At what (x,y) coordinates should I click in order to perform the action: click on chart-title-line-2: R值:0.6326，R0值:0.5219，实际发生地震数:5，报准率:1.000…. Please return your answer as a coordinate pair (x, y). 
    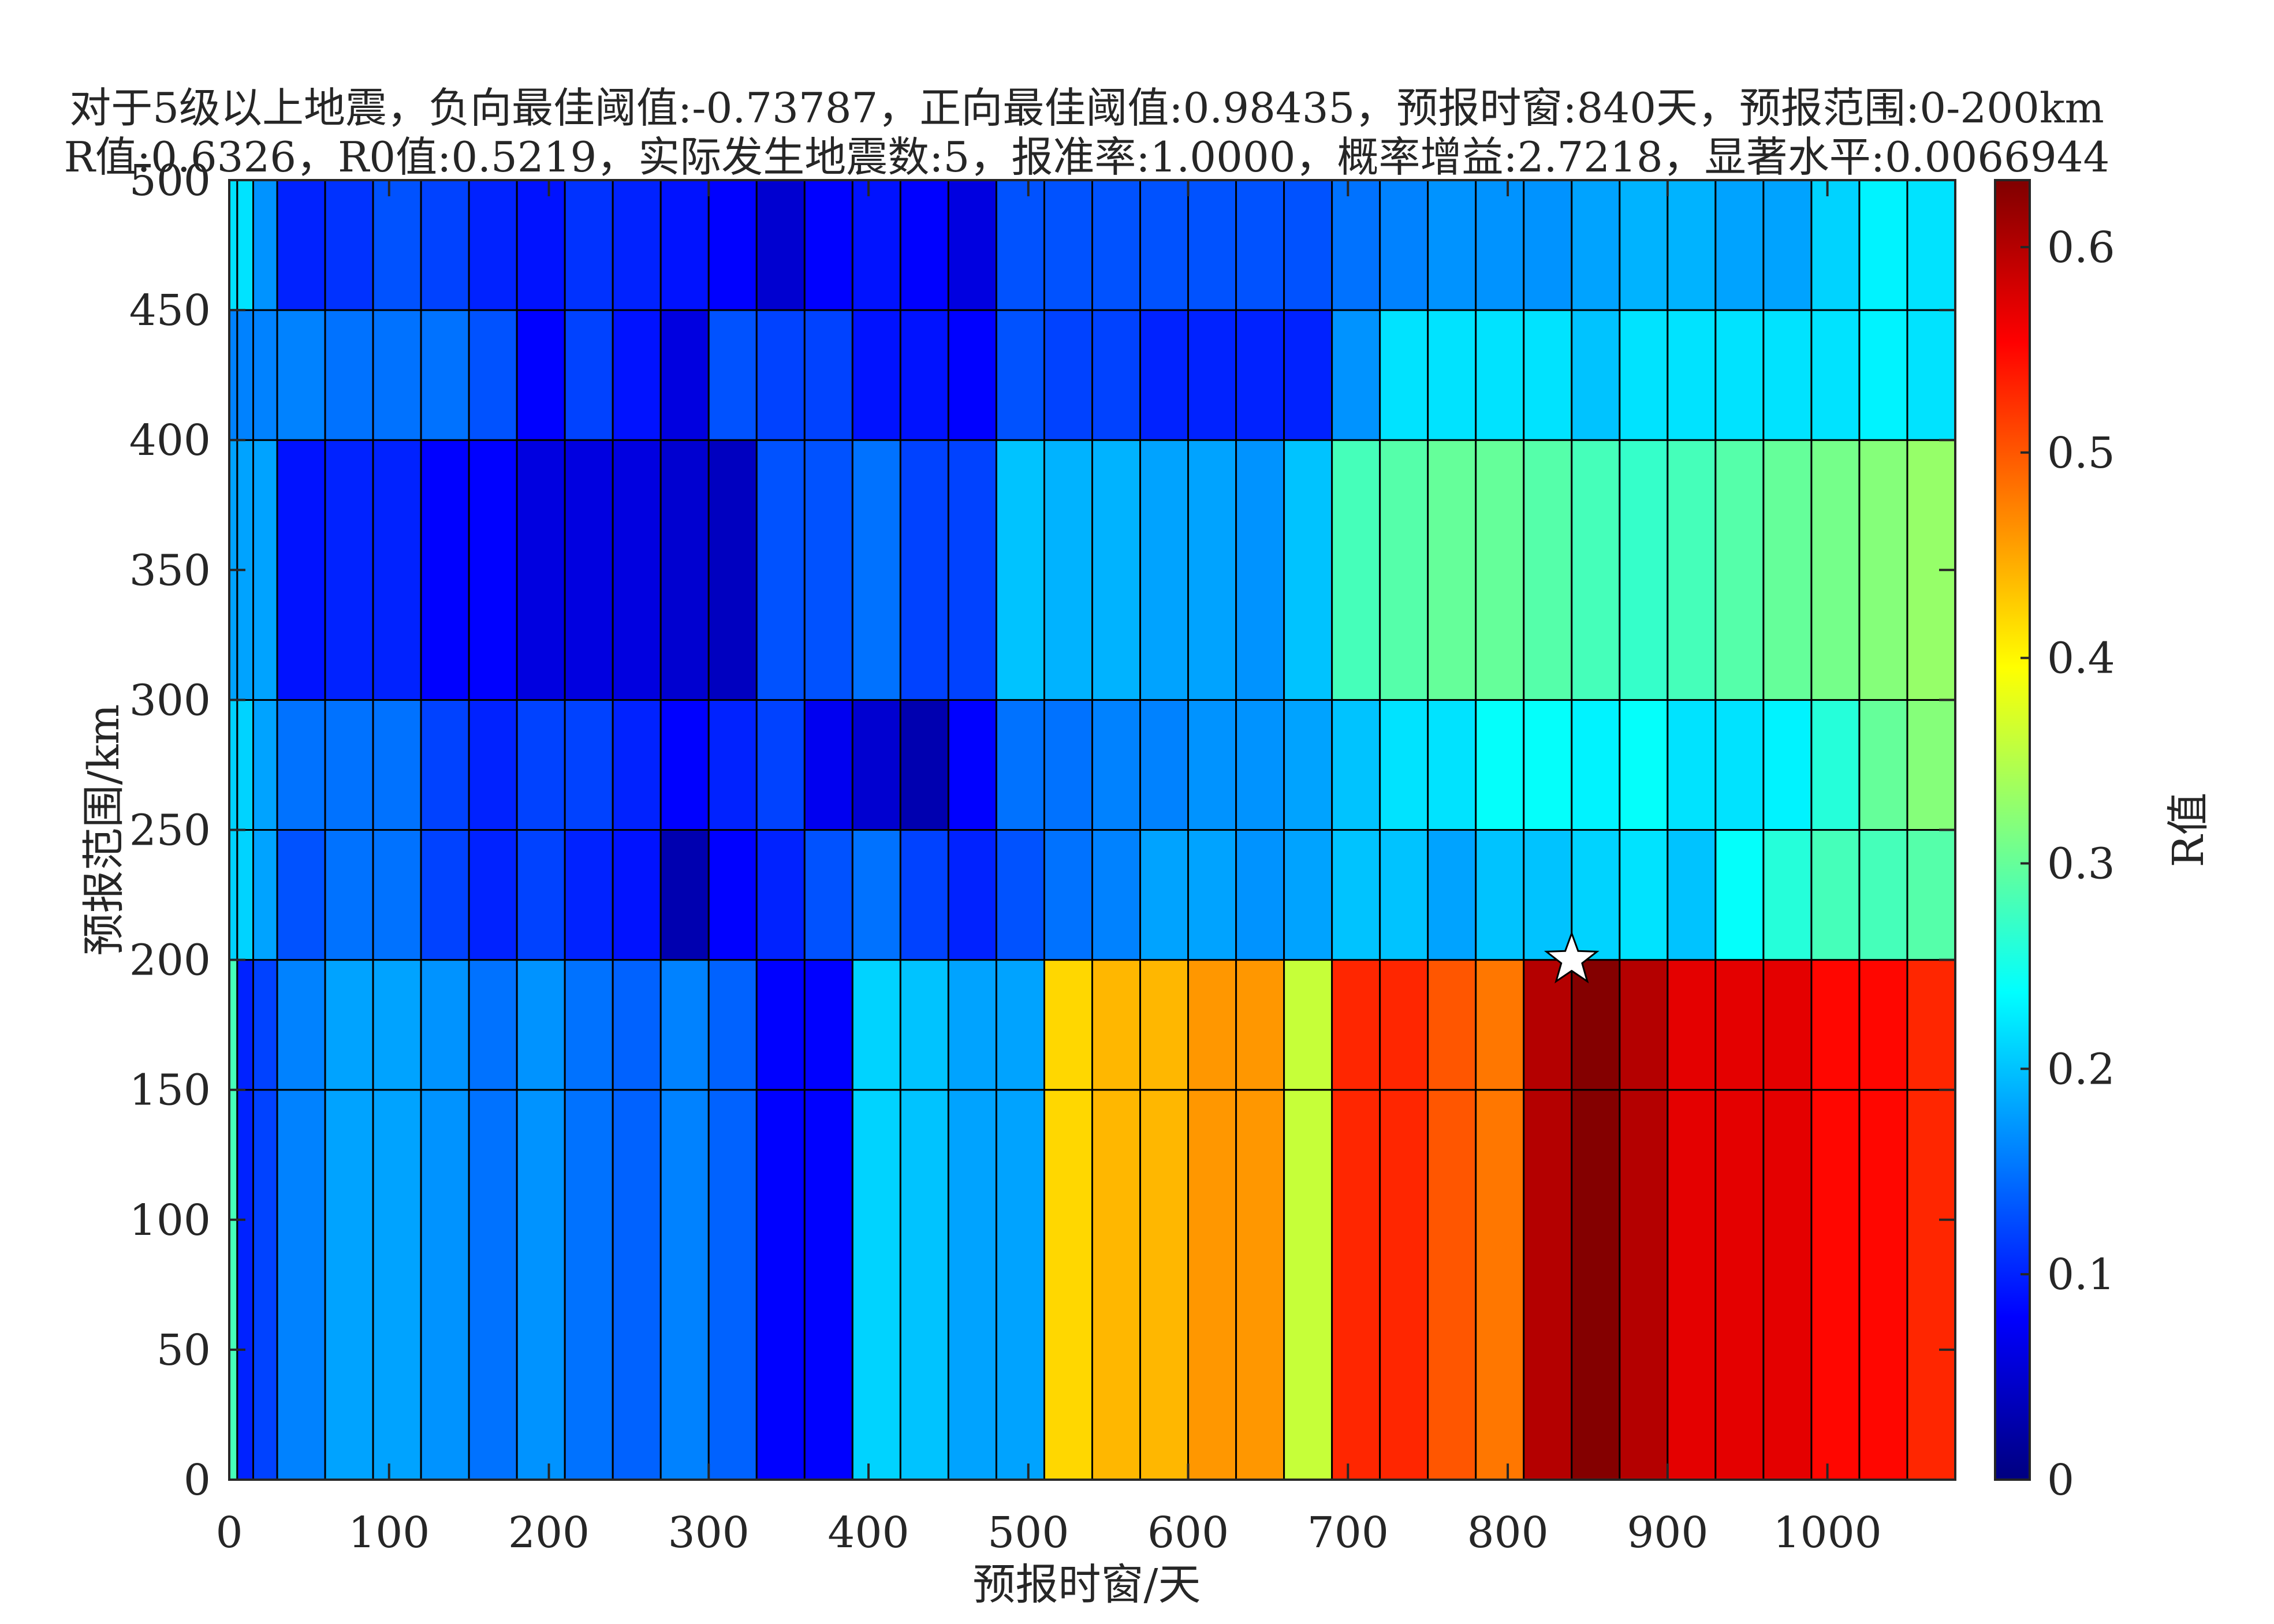
    Looking at the image, I should click on (1087, 157).